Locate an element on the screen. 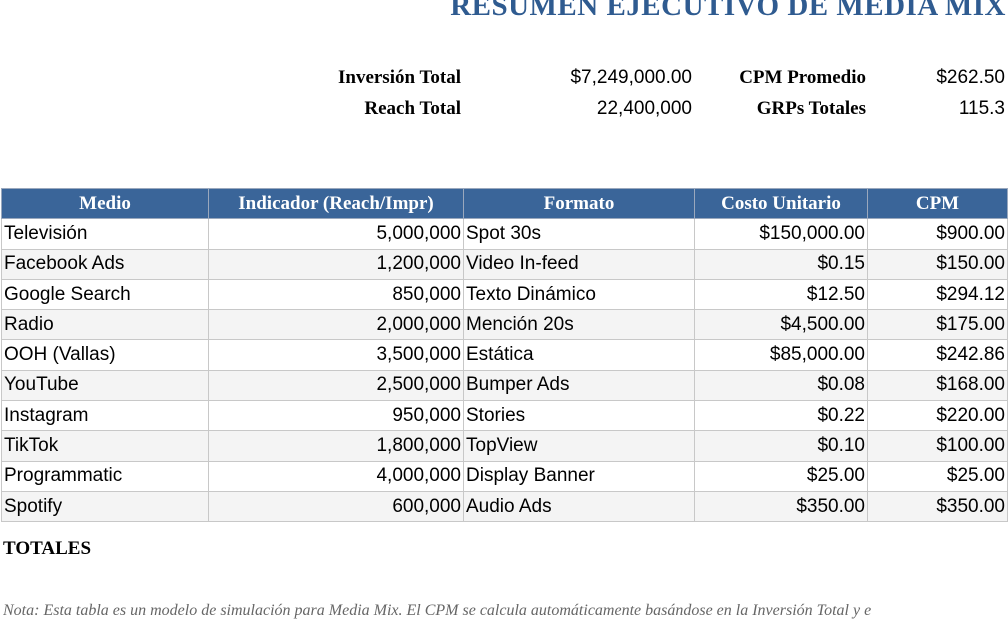  table-cell: $175.00 is located at coordinates (937, 325).